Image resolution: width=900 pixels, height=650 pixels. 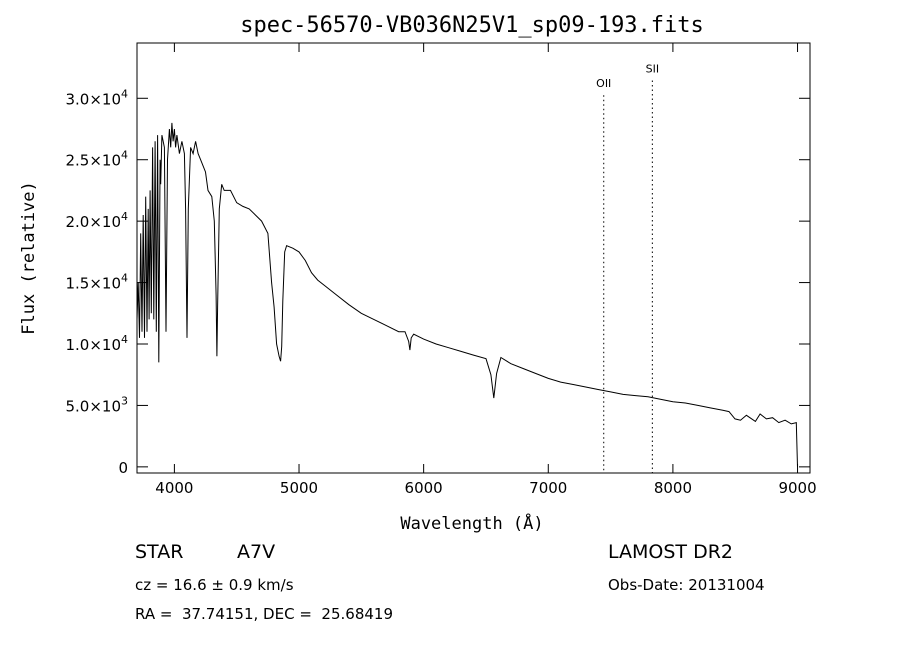 I want to click on x-tick-label: 5000, so click(x=299, y=488).